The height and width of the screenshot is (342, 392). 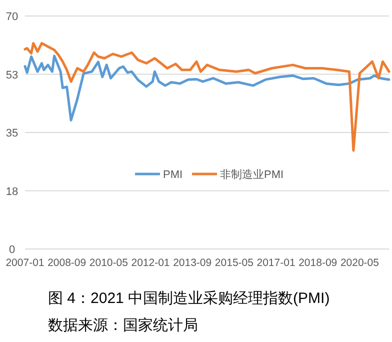 What do you see at coordinates (150, 263) in the screenshot?
I see `x-tick-label: 2012-01` at bounding box center [150, 263].